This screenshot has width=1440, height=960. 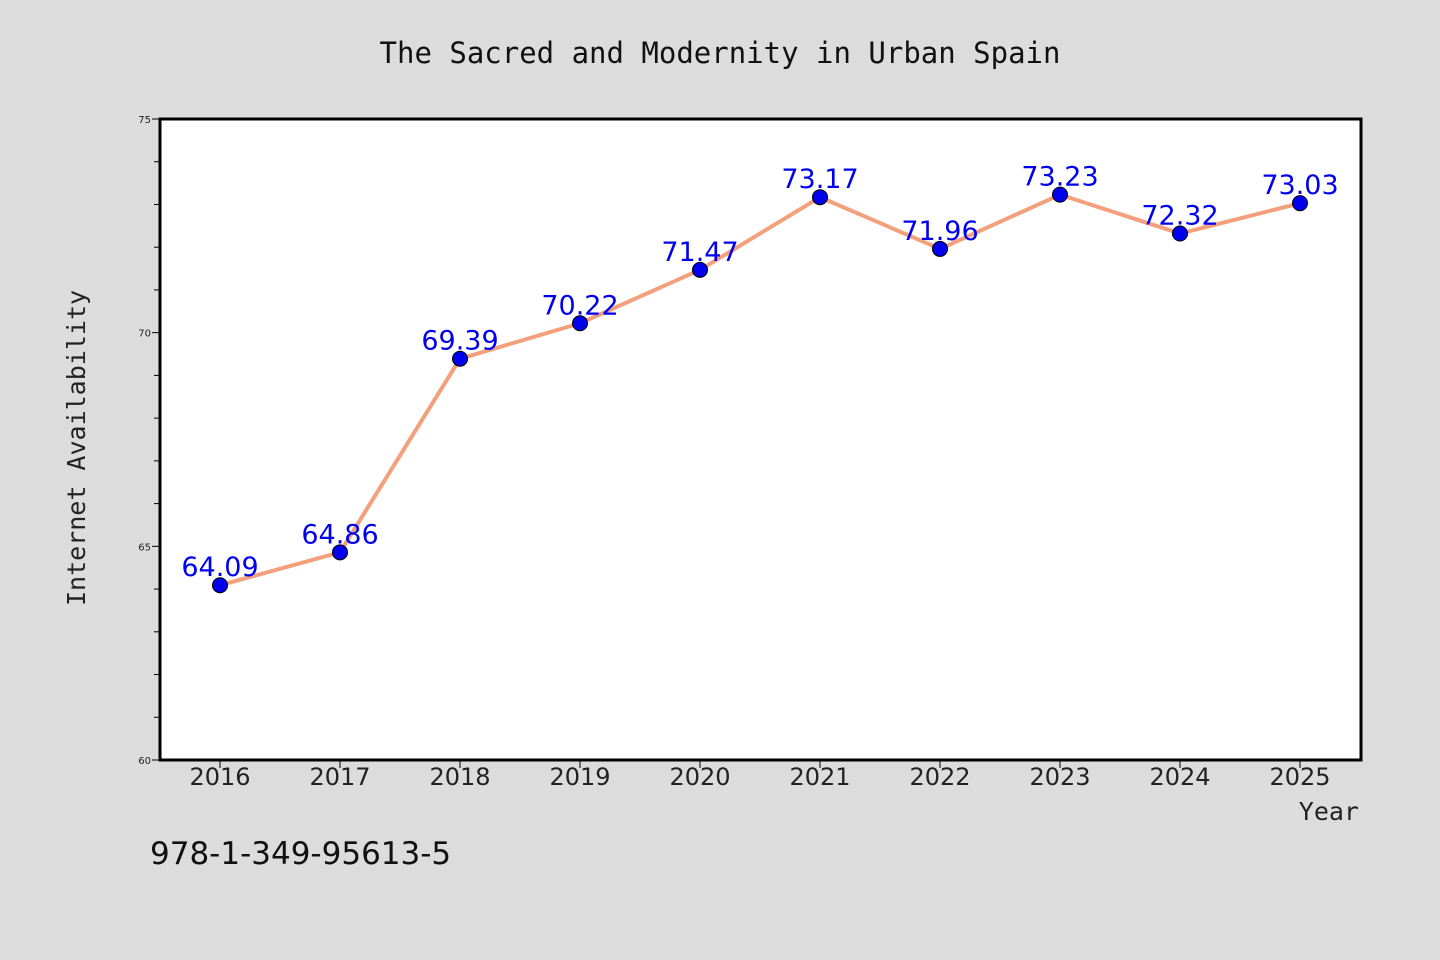 What do you see at coordinates (459, 341) in the screenshot?
I see `data-label: 69.39` at bounding box center [459, 341].